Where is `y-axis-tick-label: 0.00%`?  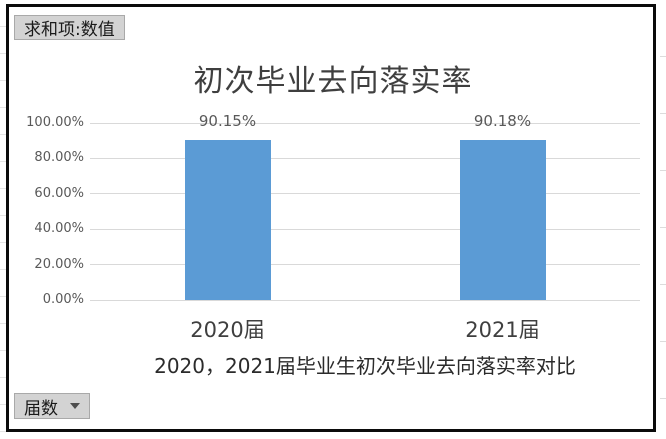 y-axis-tick-label: 0.00% is located at coordinates (63, 299).